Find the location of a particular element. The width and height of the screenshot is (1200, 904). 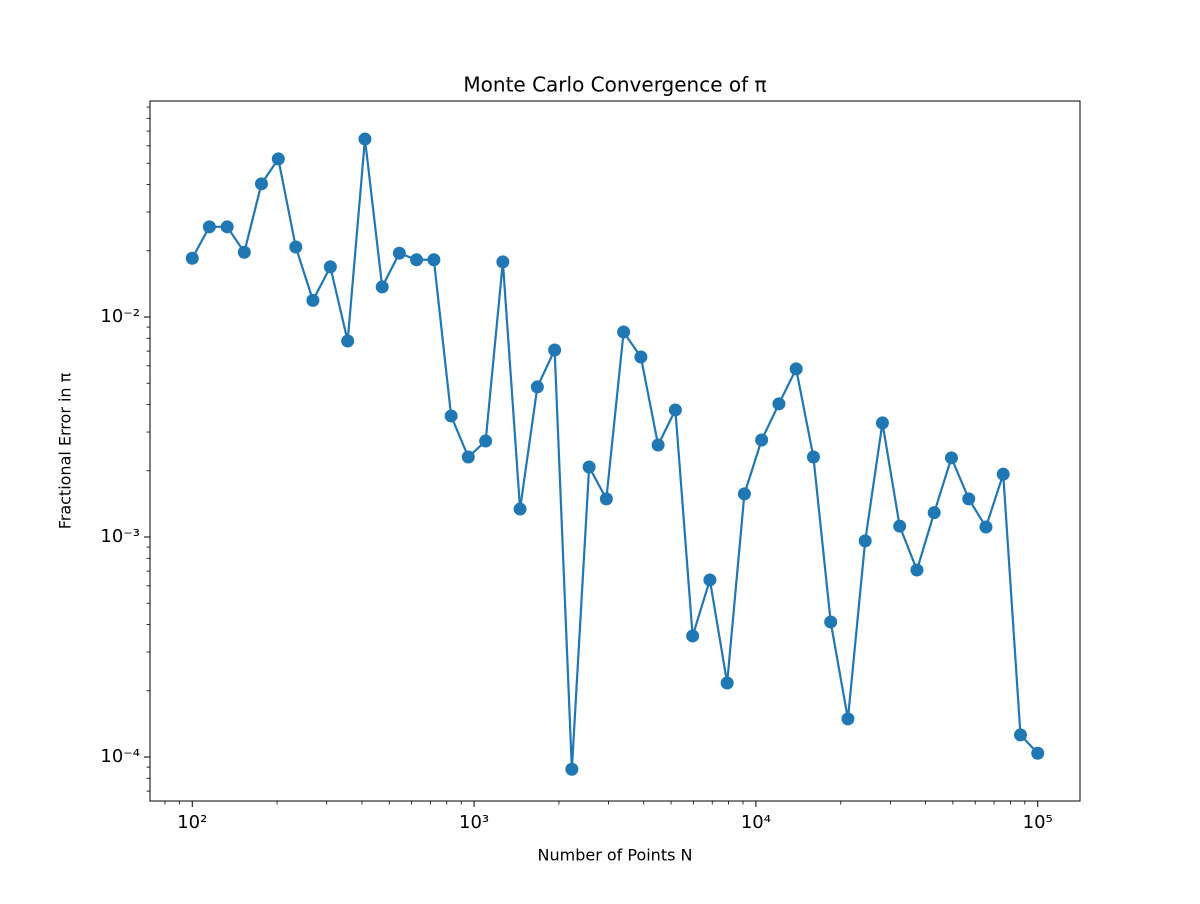

y-tick-label: 10⁻⁴ is located at coordinates (120, 756).